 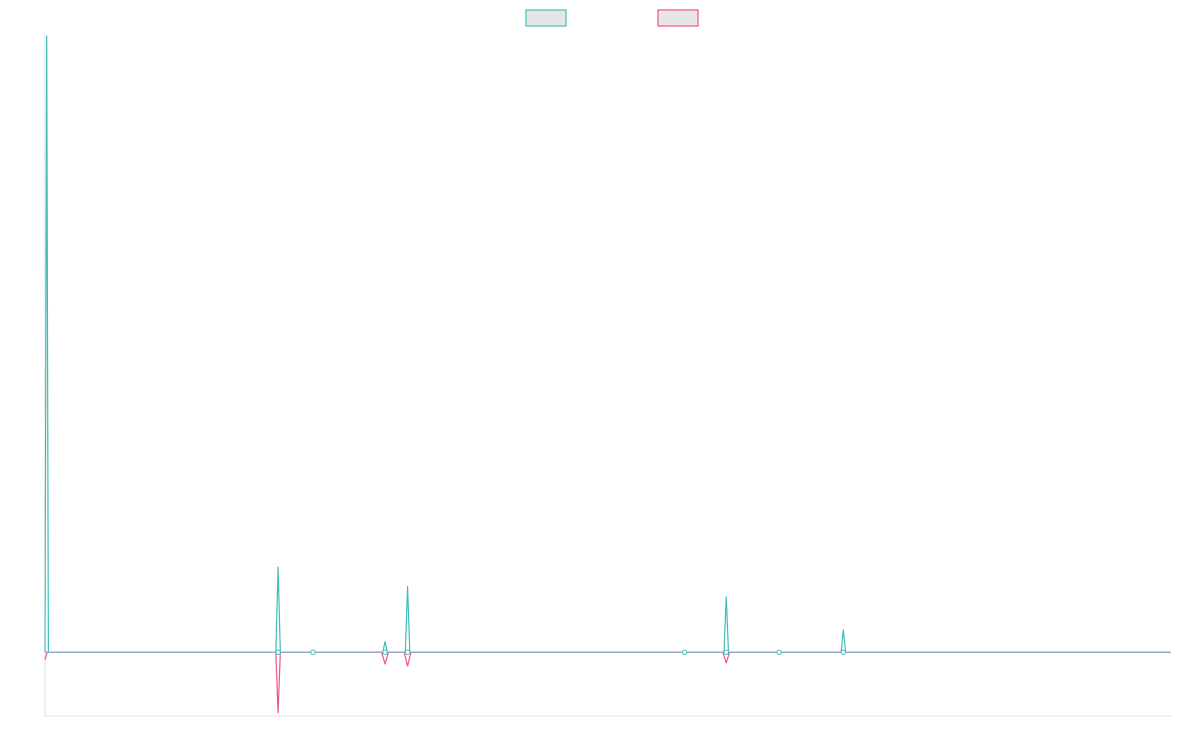 What do you see at coordinates (612, 18) in the screenshot?
I see `legend` at bounding box center [612, 18].